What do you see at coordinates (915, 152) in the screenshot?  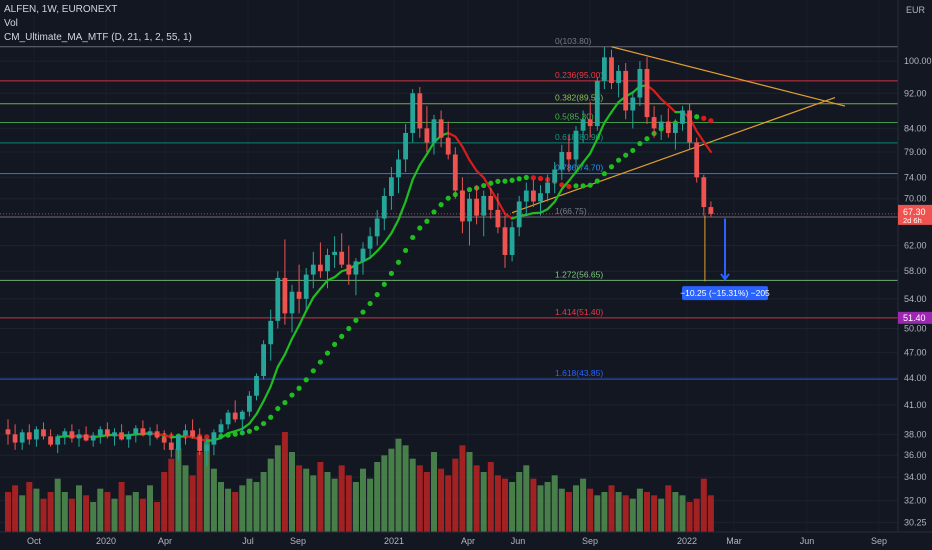 I see `price-tick-label: 79.00` at bounding box center [915, 152].